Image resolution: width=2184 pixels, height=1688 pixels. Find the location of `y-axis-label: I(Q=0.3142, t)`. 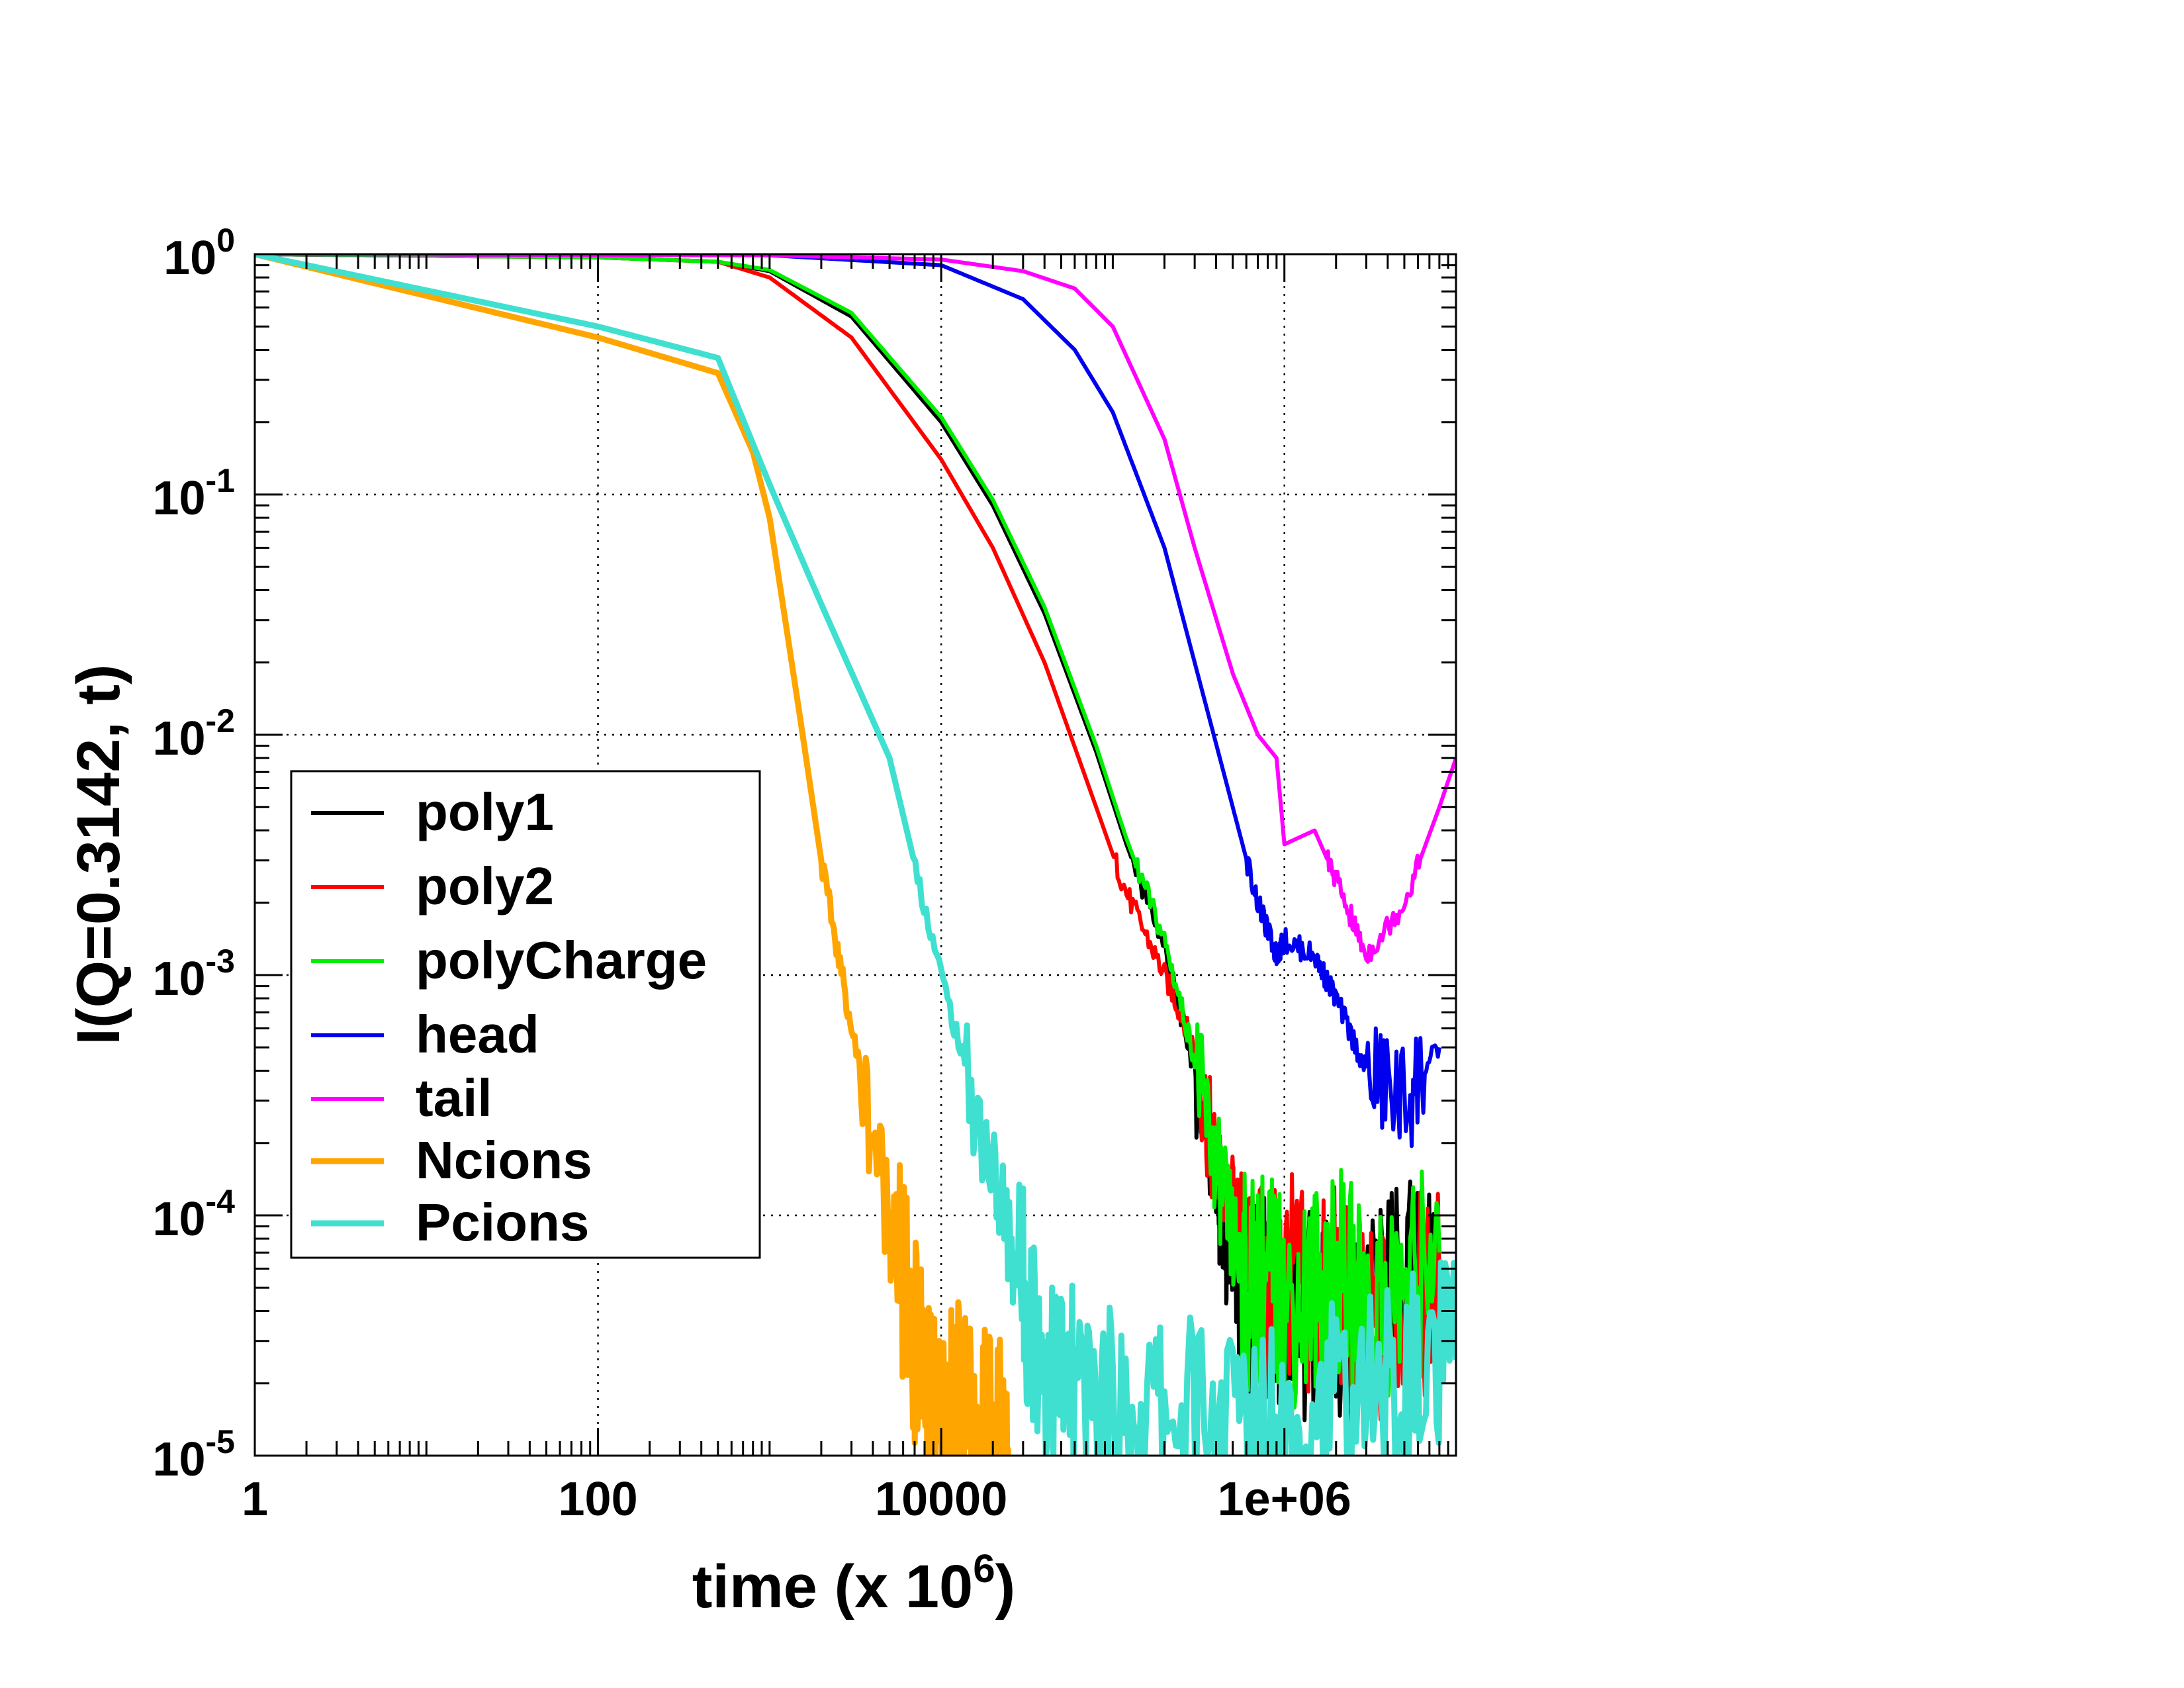

y-axis-label: I(Q=0.3142, t) is located at coordinates (98, 854).